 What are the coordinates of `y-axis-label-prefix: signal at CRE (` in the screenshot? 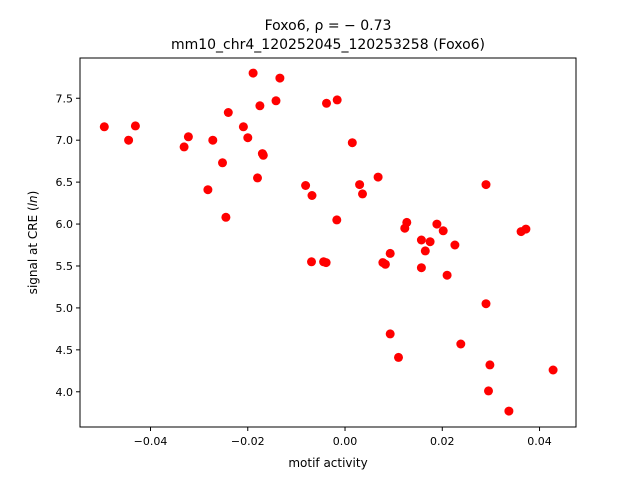 It's located at (33, 250).